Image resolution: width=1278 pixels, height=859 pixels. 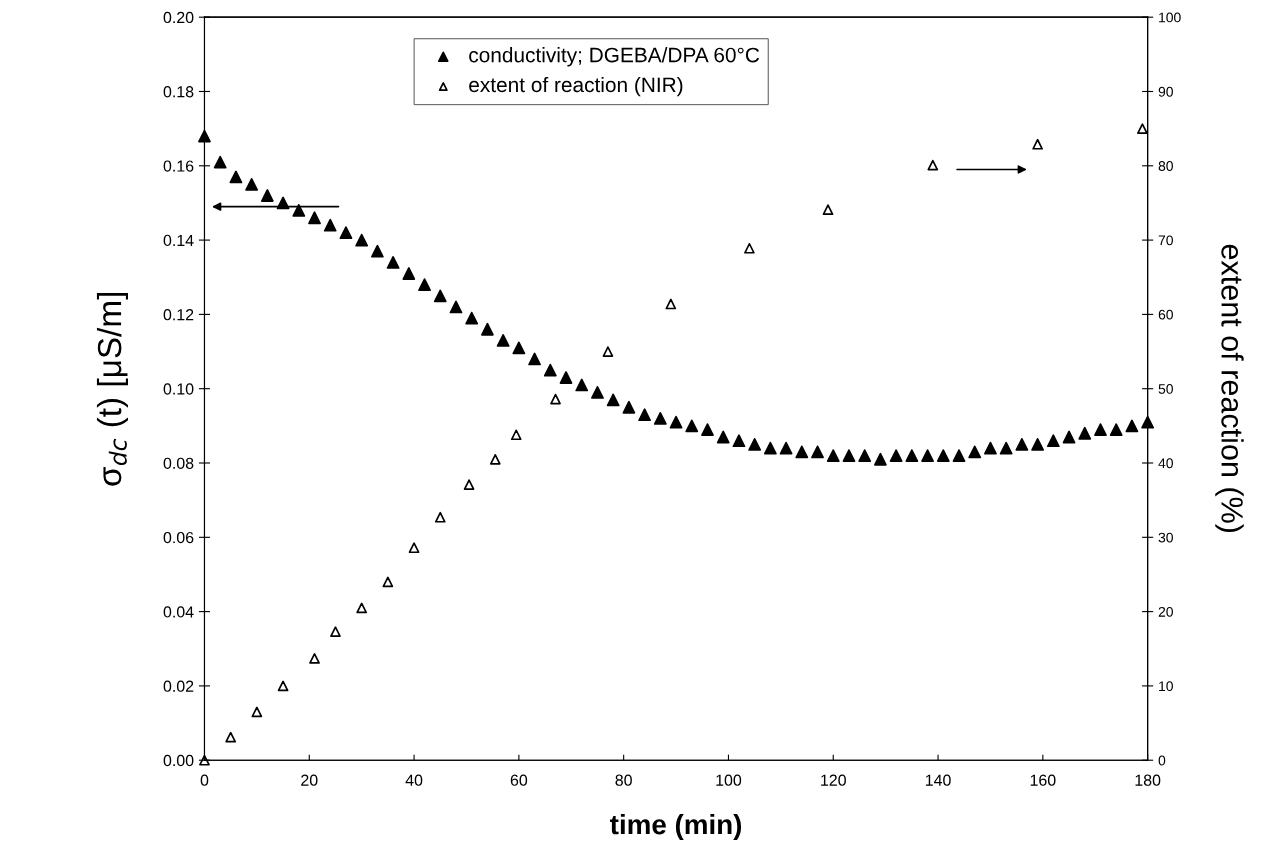 I want to click on y-tick-label: 0.00, so click(x=178, y=760).